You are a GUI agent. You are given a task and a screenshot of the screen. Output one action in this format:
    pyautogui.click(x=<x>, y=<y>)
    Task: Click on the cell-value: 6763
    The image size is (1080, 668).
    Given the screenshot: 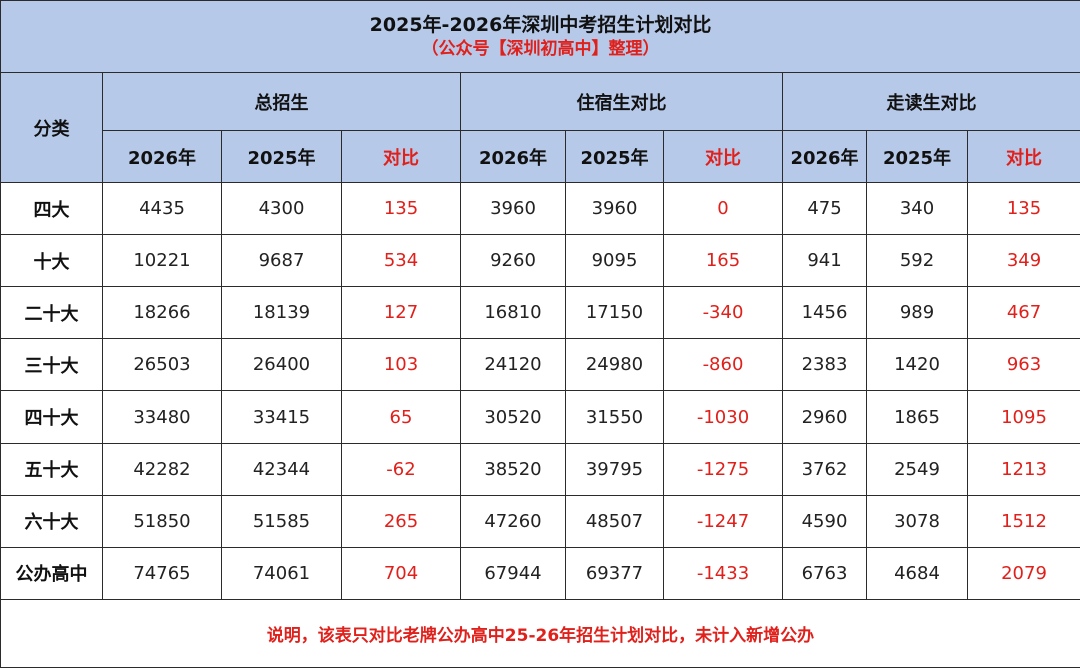 What is the action you would take?
    pyautogui.click(x=824, y=573)
    